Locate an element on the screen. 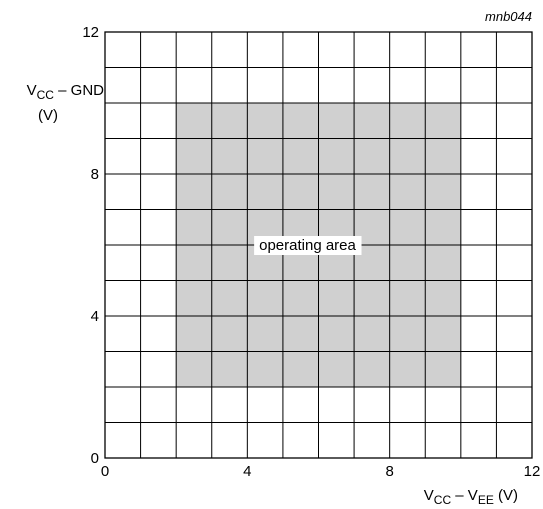 Image resolution: width=543 pixels, height=509 pixels. x-tick-label: 12 is located at coordinates (532, 471).